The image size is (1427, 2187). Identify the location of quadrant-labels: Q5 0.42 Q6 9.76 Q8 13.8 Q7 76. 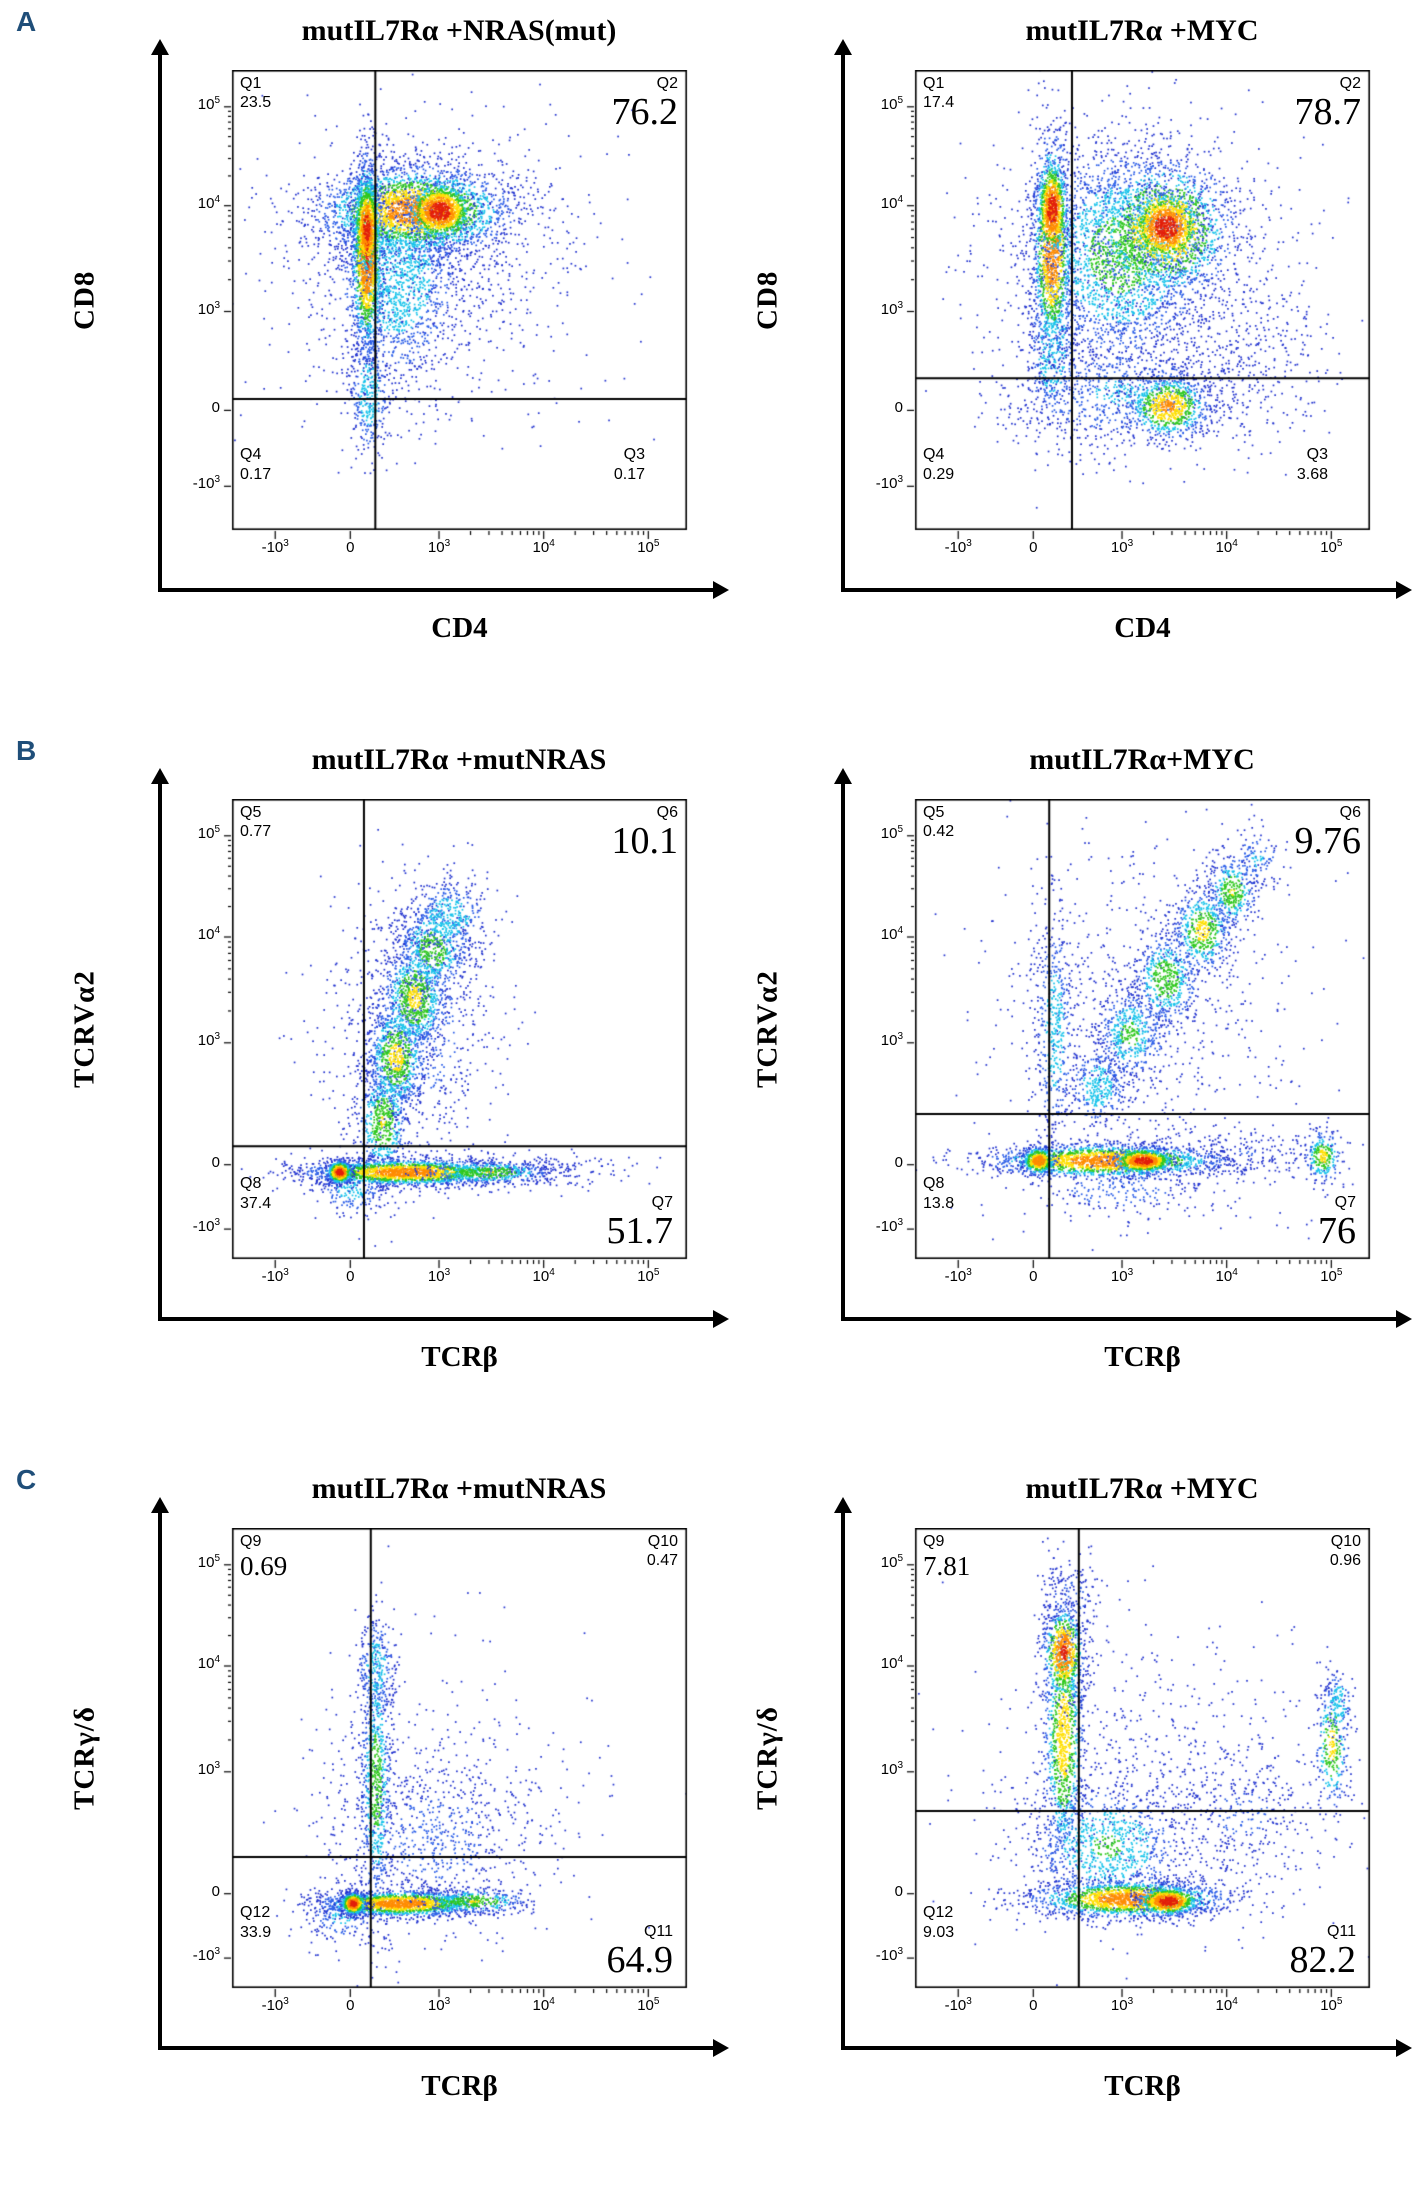
(1142, 1029).